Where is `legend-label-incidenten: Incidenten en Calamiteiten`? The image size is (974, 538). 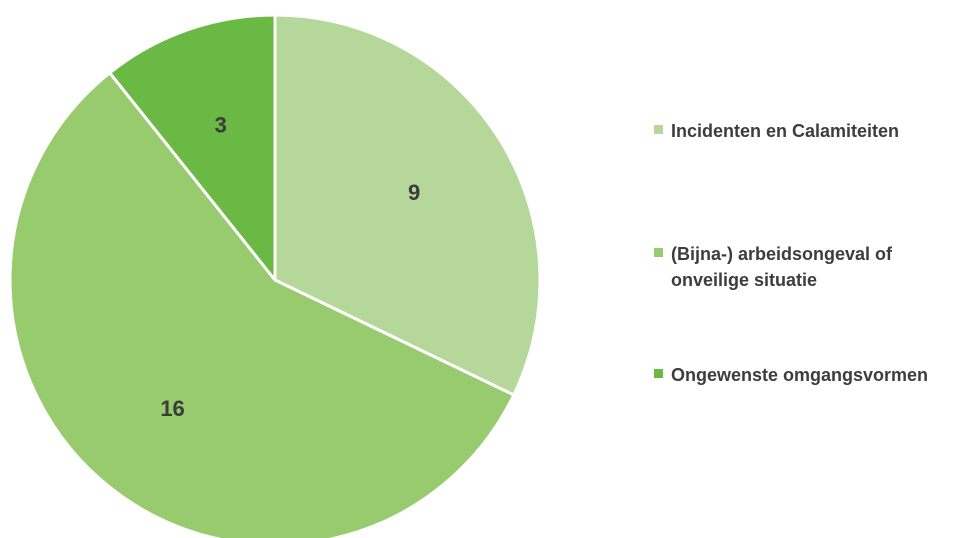
legend-label-incidenten: Incidenten en Calamiteiten is located at coordinates (785, 131).